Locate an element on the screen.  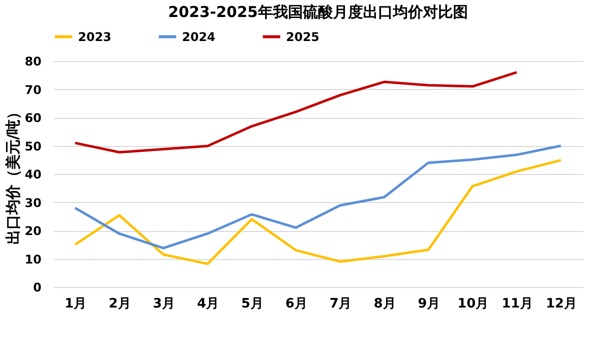
x-tick-label: 7月 is located at coordinates (341, 304).